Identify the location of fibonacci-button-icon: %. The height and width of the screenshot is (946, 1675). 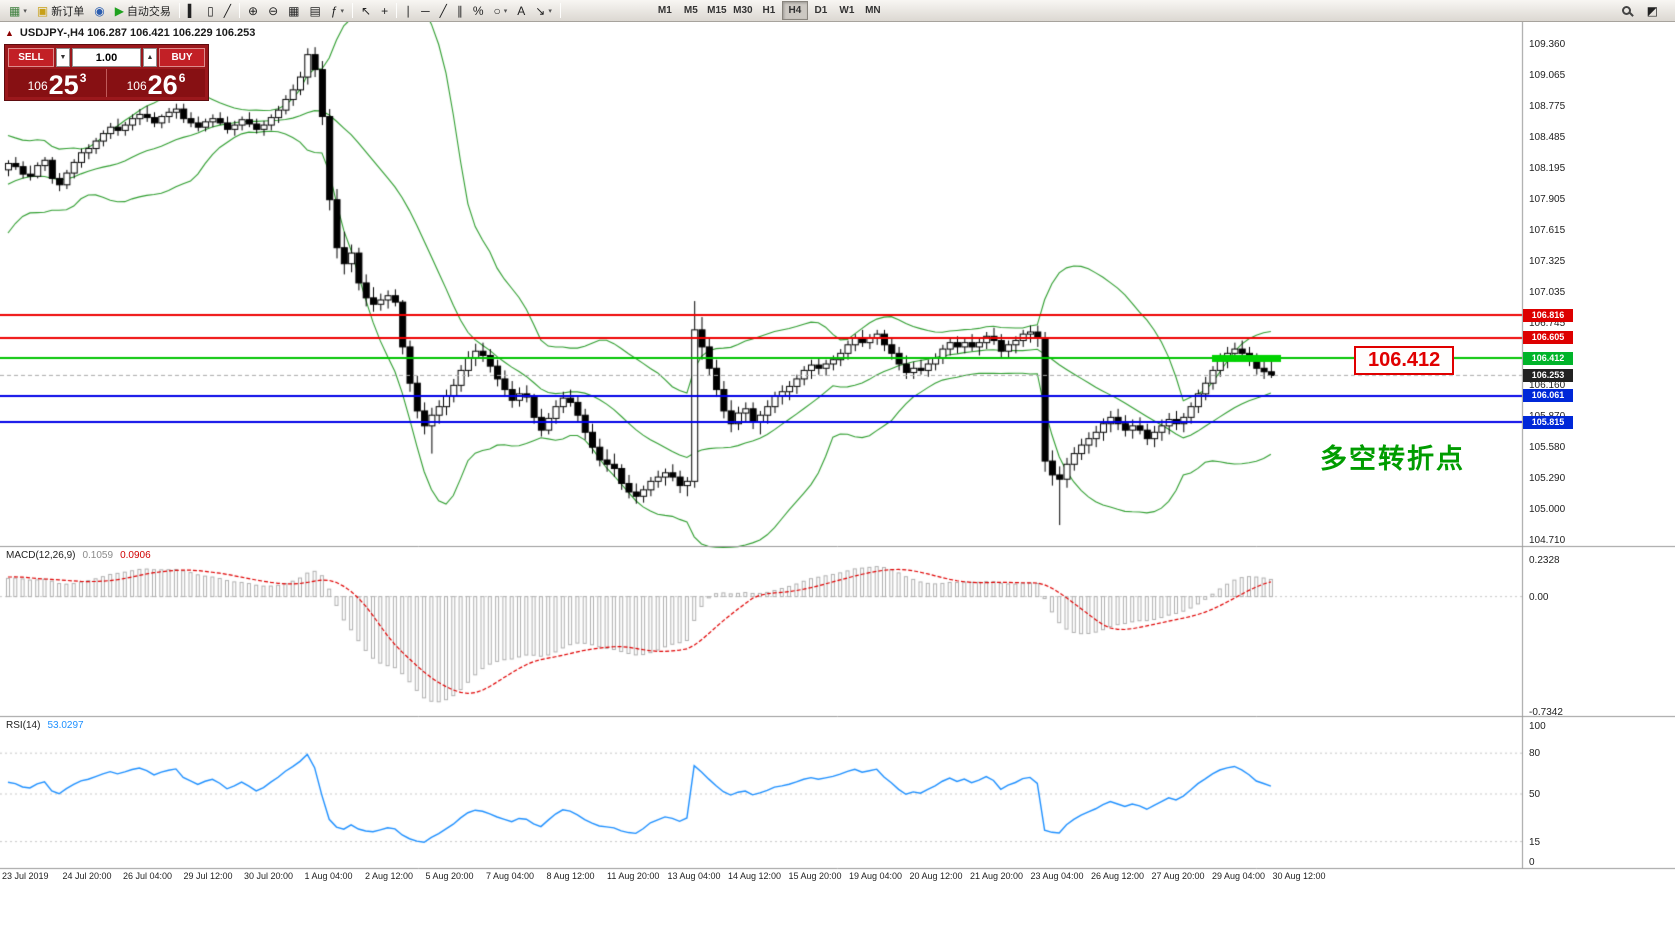
(478, 10).